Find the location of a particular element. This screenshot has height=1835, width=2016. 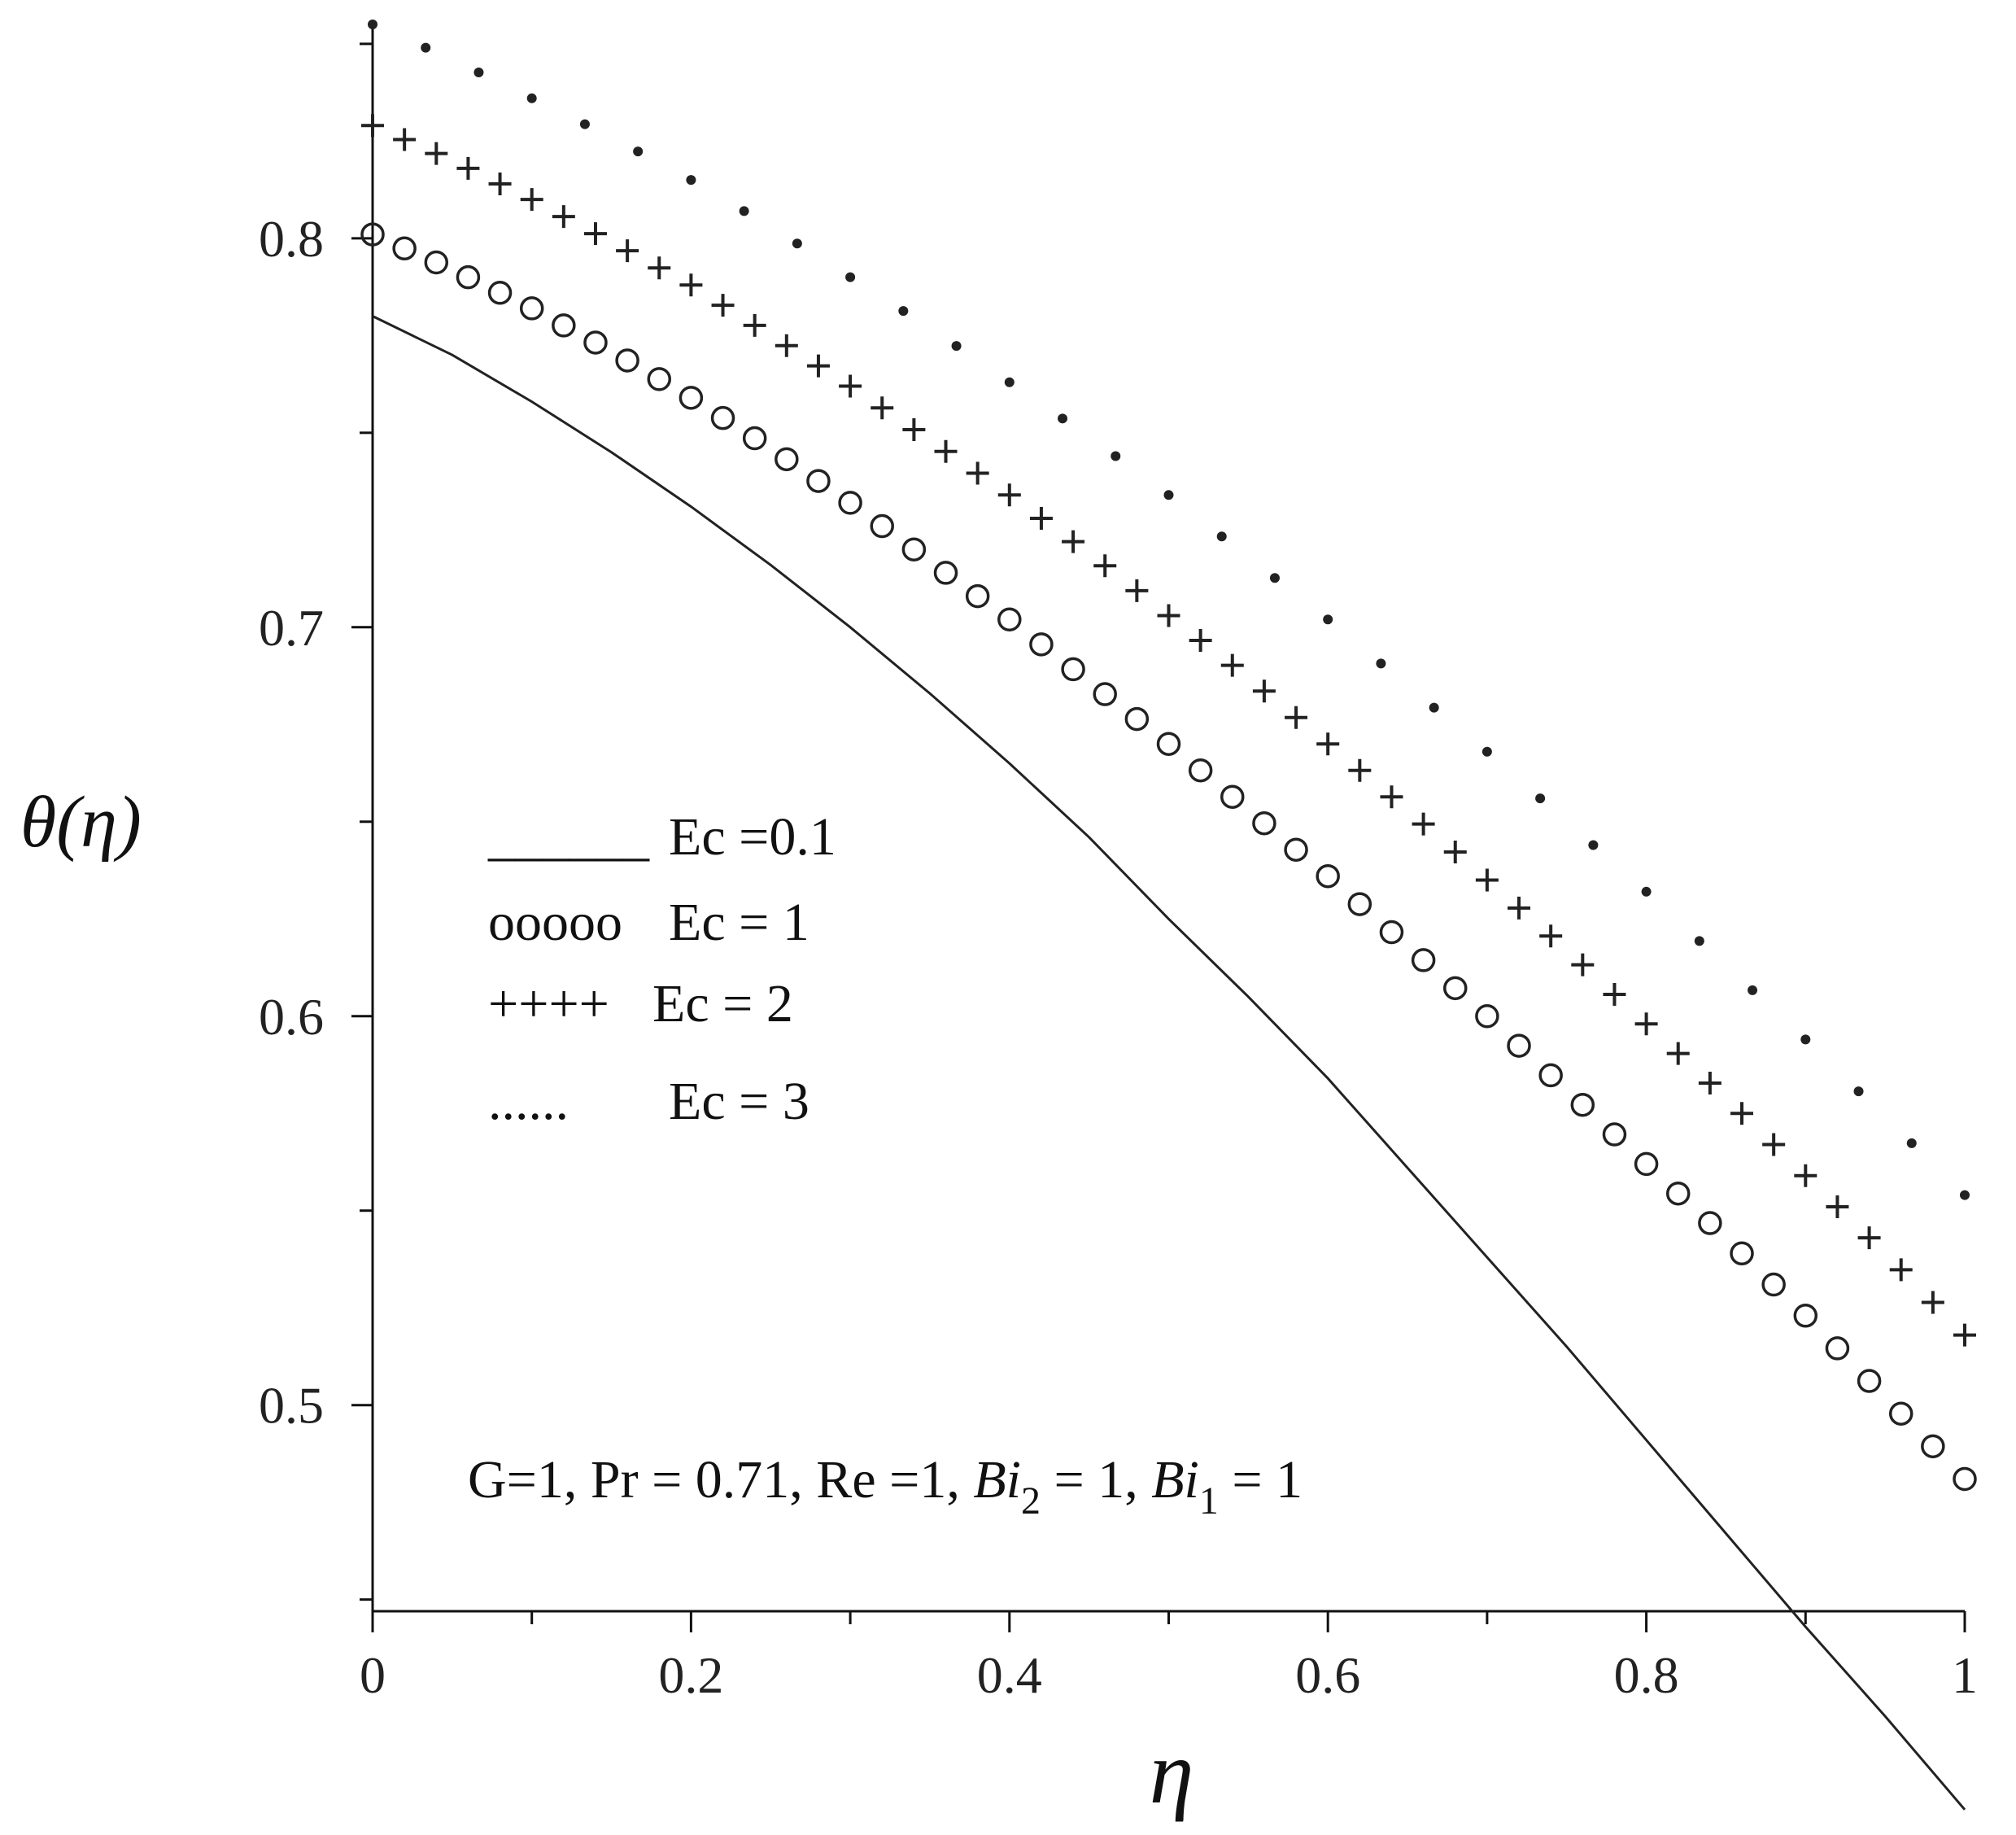

legend-marker-ec-0-1: ______ is located at coordinates (568, 837).